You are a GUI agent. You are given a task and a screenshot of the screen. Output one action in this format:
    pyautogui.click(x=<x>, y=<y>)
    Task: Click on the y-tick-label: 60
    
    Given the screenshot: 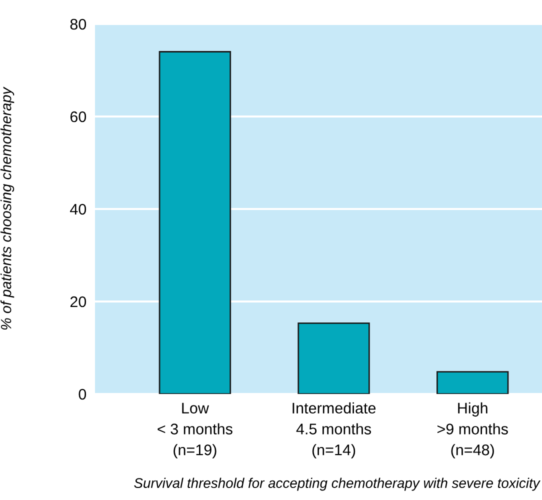 What is the action you would take?
    pyautogui.click(x=78, y=116)
    